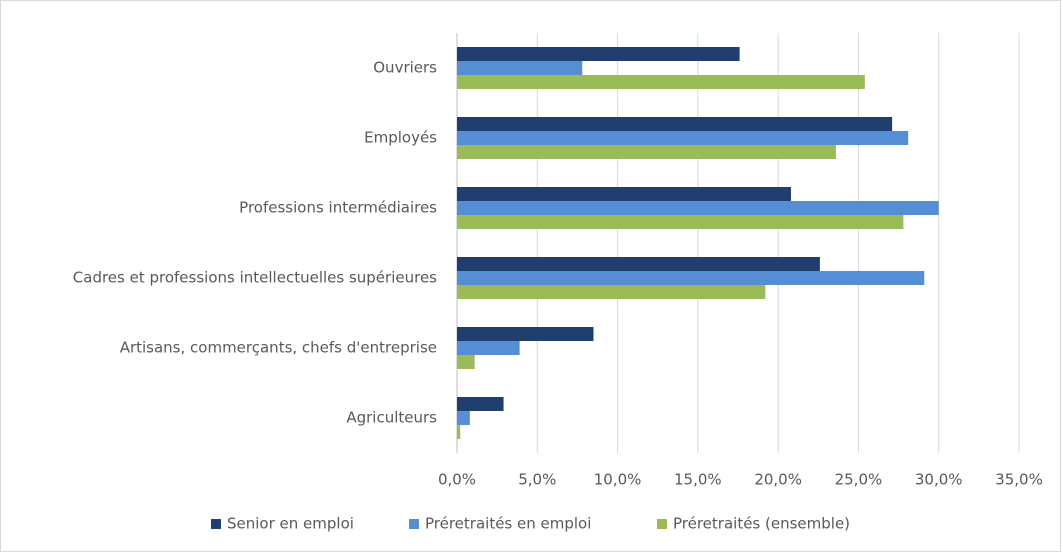 The height and width of the screenshot is (554, 1063). I want to click on y-tick-label: Professions intermédiaires, so click(338, 208).